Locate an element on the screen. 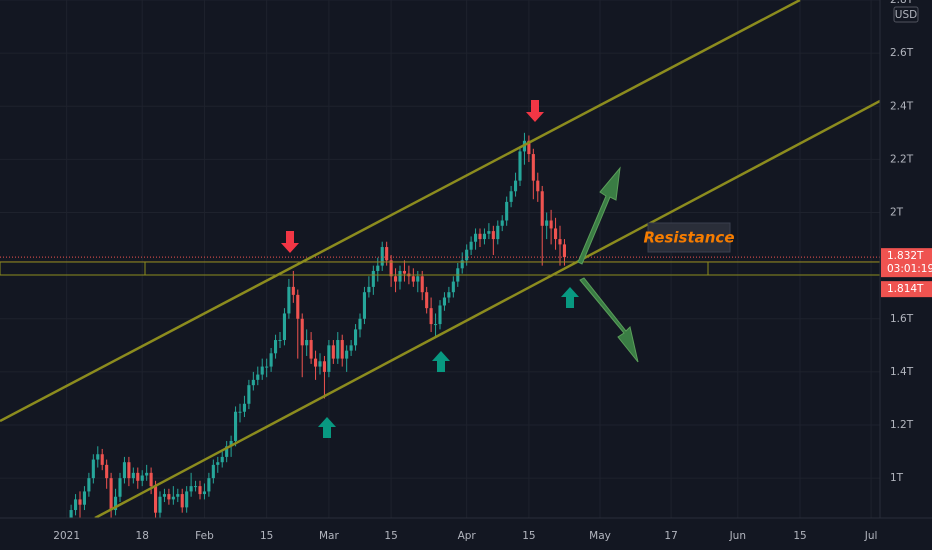  y-tick-label: 1.6T is located at coordinates (902, 319).